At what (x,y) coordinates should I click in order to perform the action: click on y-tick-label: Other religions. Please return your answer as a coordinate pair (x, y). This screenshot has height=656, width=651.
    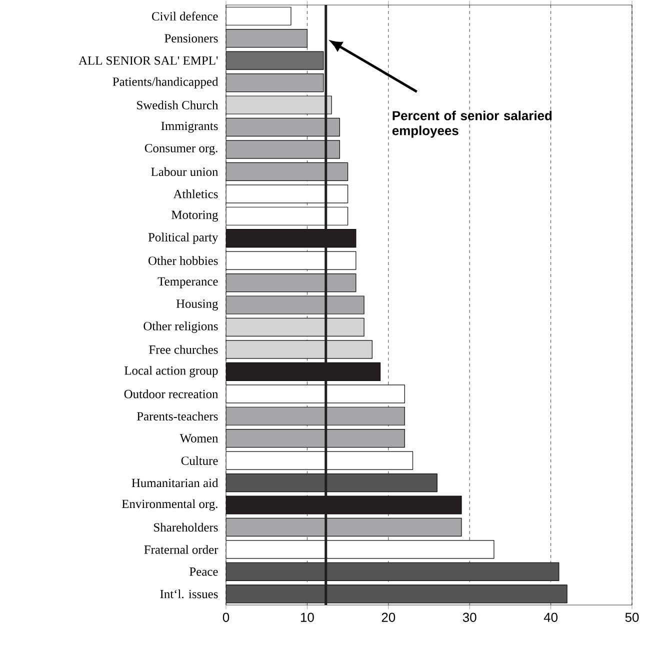
    Looking at the image, I should click on (181, 327).